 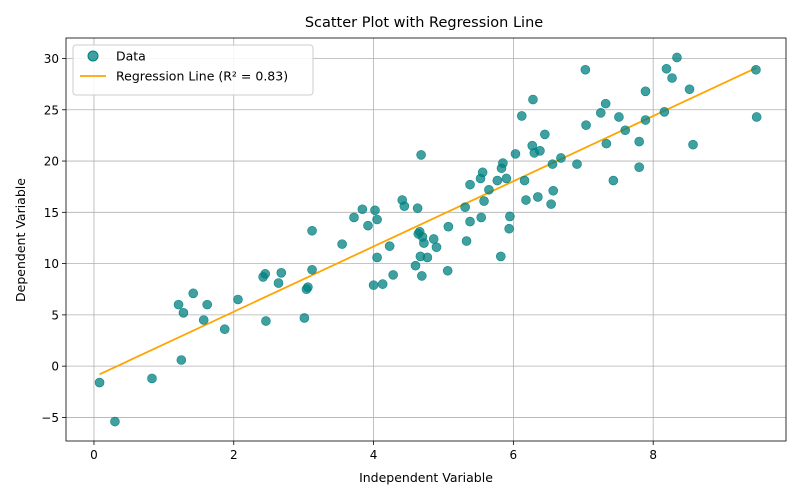 What do you see at coordinates (51, 162) in the screenshot?
I see `y-tick-label: 20` at bounding box center [51, 162].